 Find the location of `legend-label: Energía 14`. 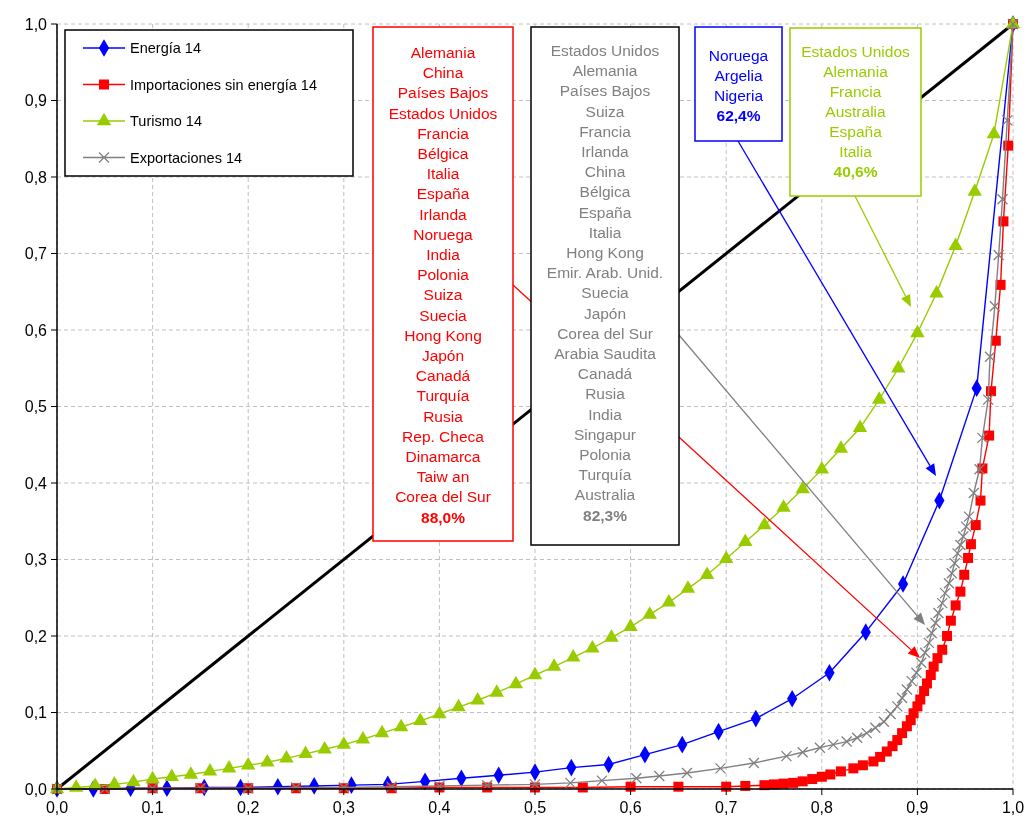

legend-label: Energía 14 is located at coordinates (165, 48).